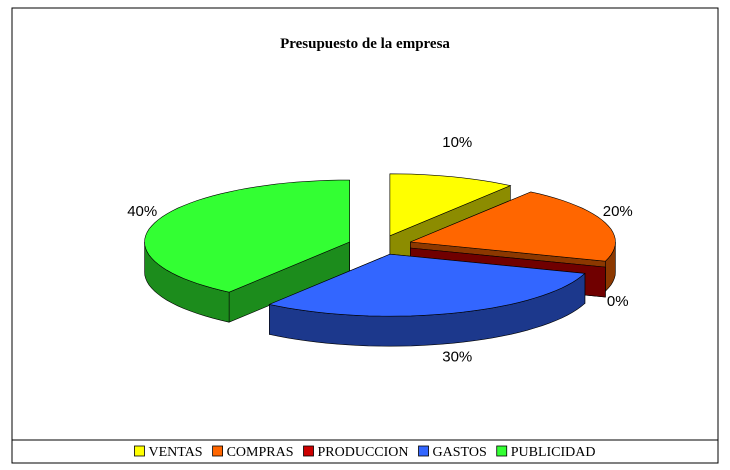  What do you see at coordinates (260, 452) in the screenshot?
I see `legend-label: COMPRAS` at bounding box center [260, 452].